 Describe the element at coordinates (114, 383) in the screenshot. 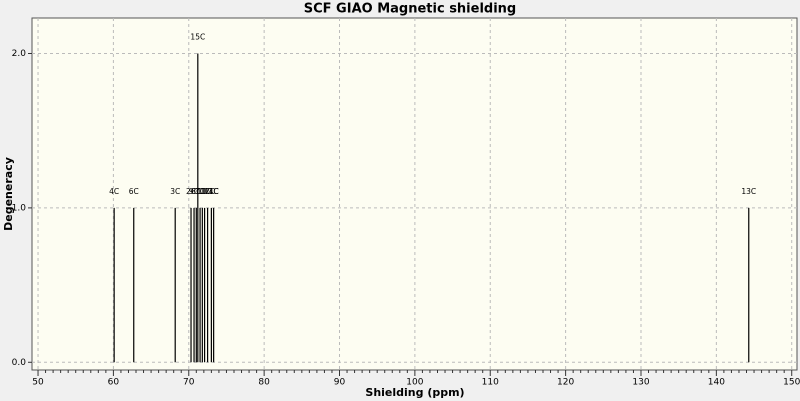

I see `x-tick-label: 60` at that location.